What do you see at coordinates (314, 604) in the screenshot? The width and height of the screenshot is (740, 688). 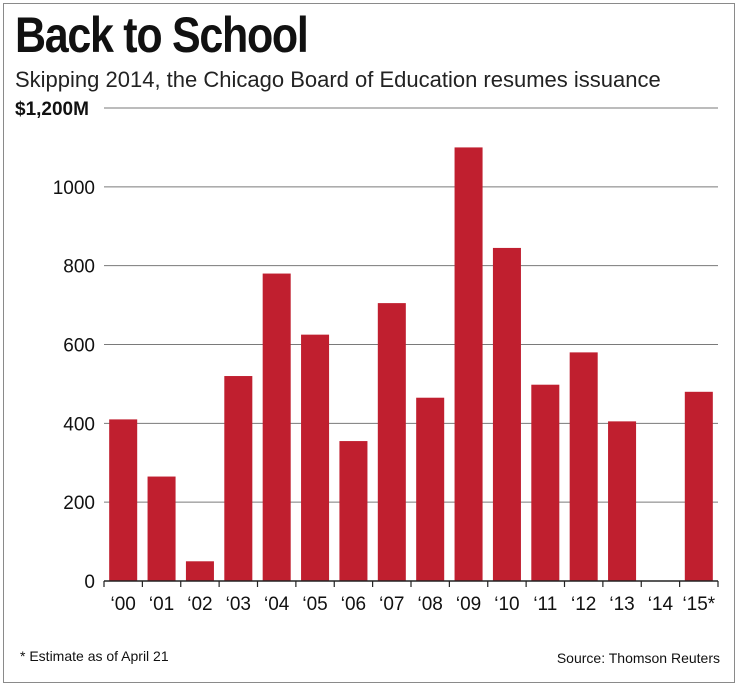 I see `x-tick-label: ‘05` at bounding box center [314, 604].